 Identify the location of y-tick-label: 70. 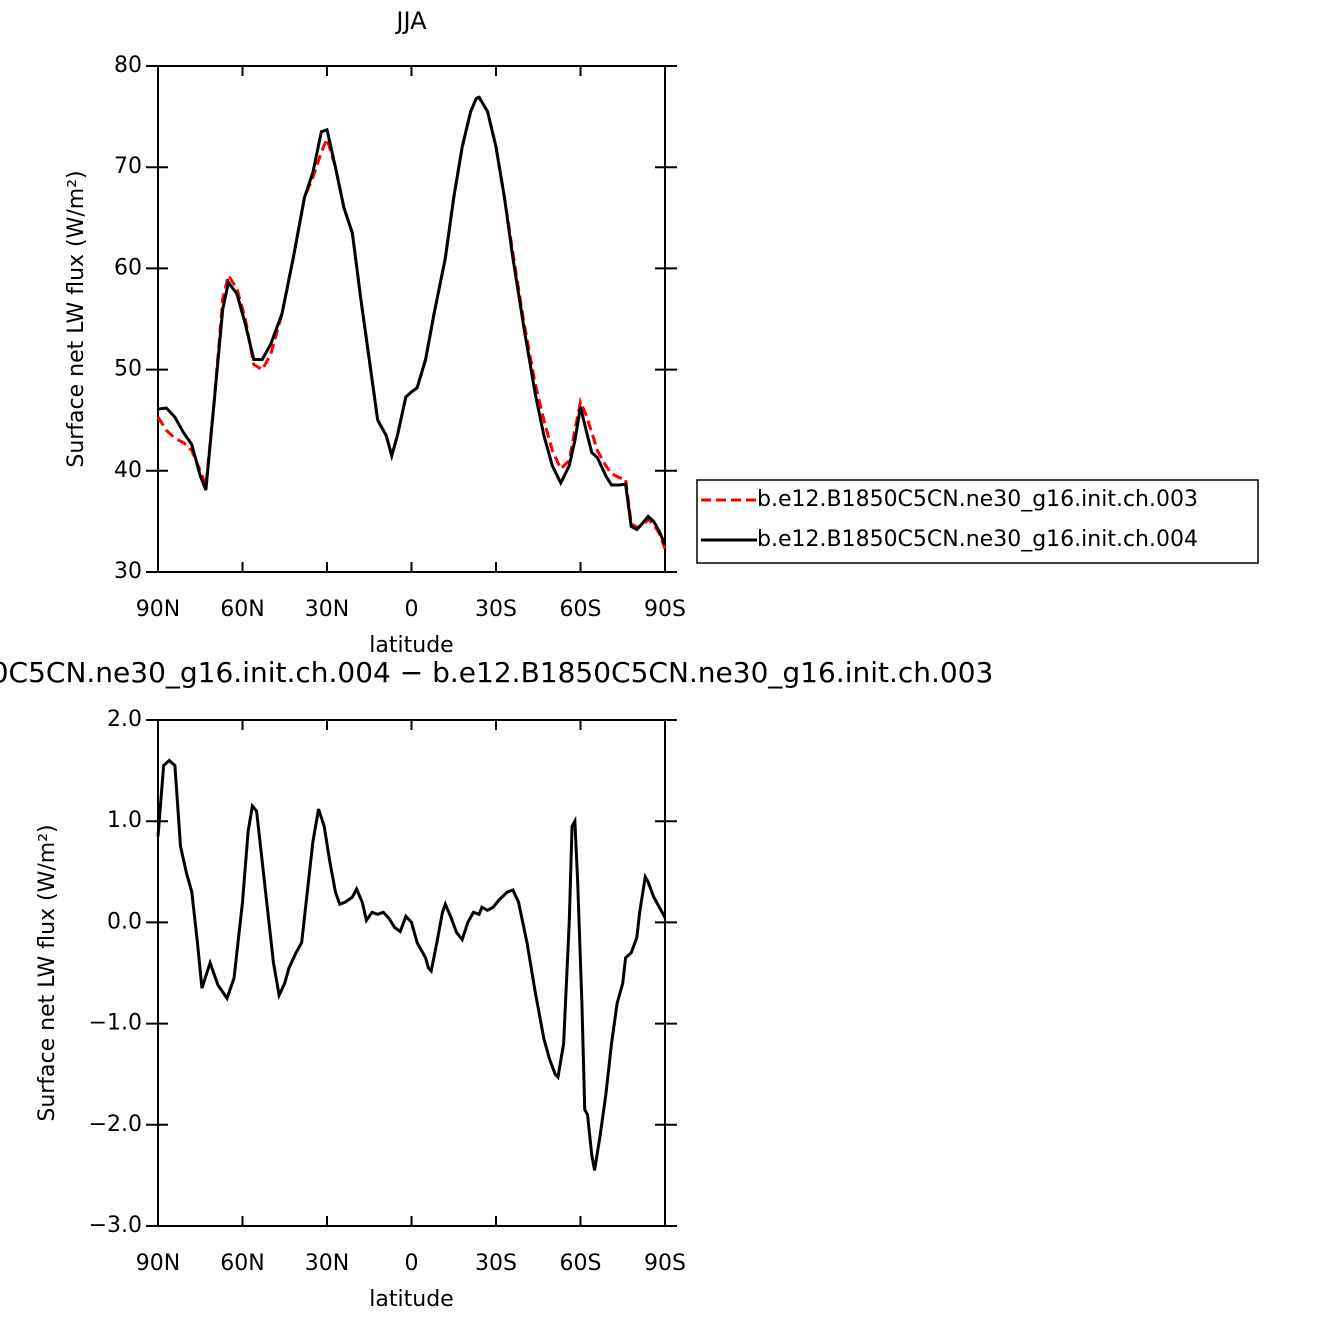
(128, 166).